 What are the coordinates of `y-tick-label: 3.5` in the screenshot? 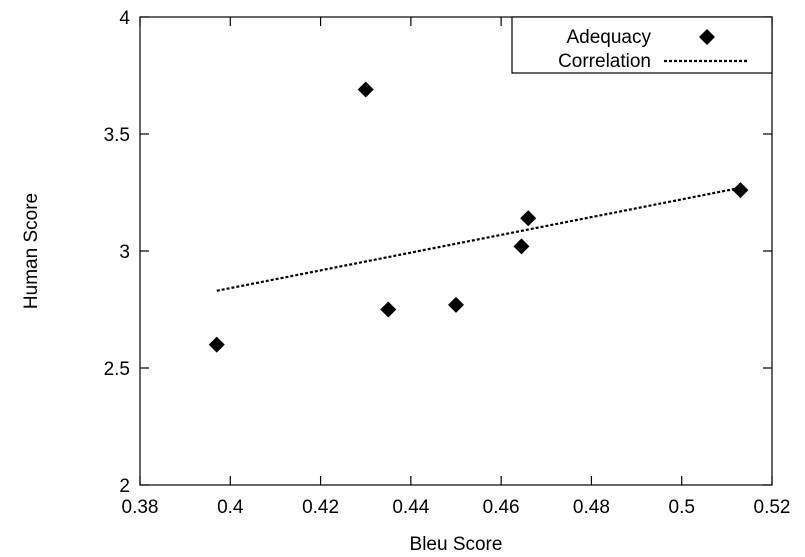 It's located at (117, 135).